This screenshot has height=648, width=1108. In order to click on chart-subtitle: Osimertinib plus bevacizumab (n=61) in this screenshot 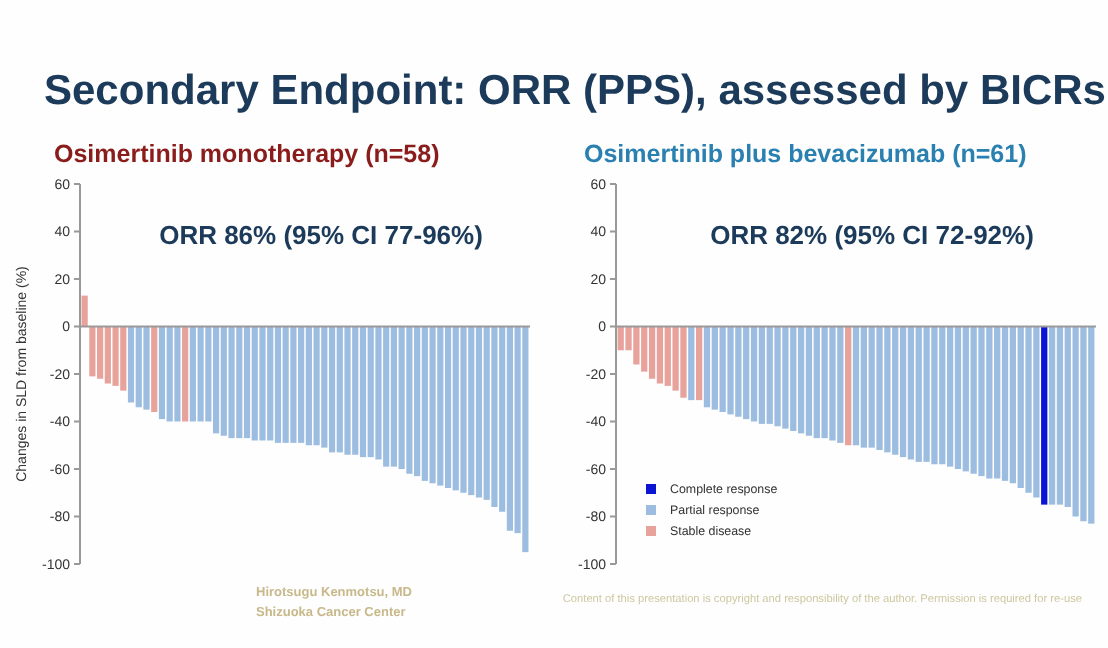, I will do `click(805, 154)`.